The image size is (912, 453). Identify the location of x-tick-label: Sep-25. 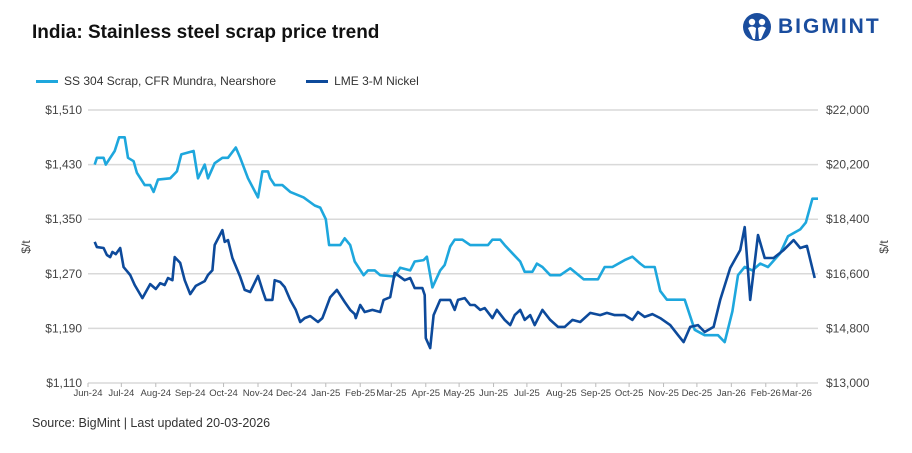
(595, 393).